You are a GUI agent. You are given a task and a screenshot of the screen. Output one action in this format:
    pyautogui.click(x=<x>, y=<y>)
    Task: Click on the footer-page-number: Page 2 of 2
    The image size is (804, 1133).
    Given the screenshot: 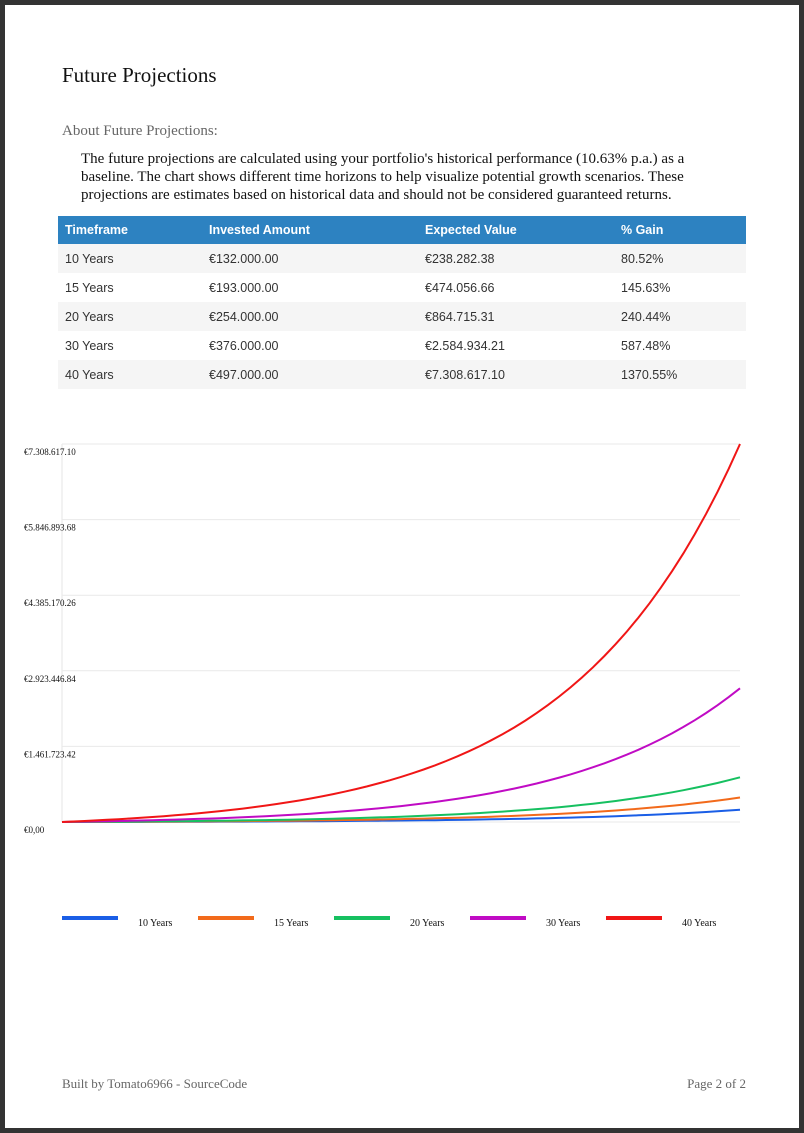 What is the action you would take?
    pyautogui.click(x=716, y=1083)
    